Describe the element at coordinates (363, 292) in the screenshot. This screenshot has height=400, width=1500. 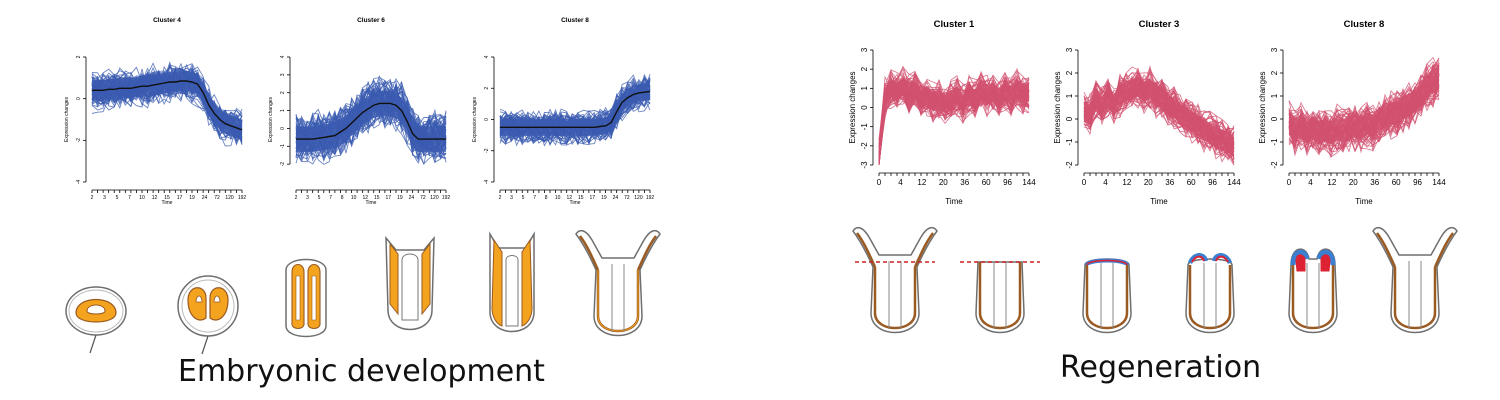
I see `embryo-stages-illustration` at that location.